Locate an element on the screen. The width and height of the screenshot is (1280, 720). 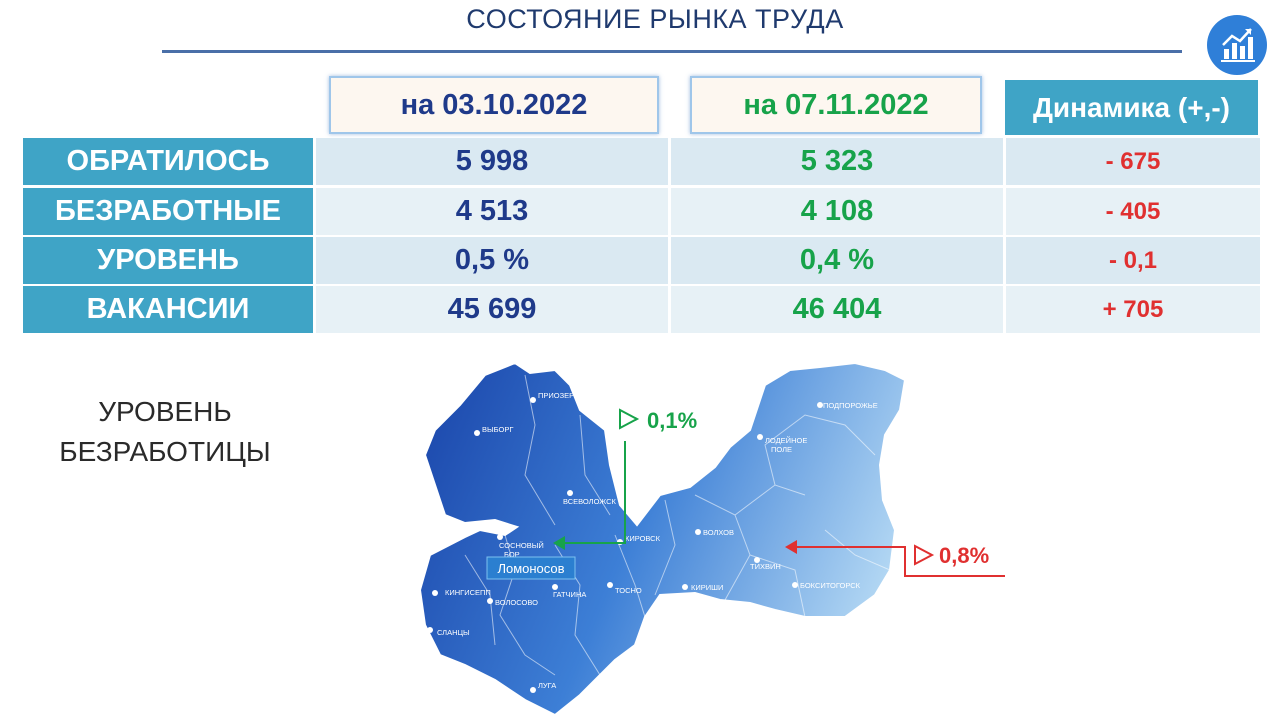
page-title: СОСТОЯНИЕ РЫНКА ТРУДА is located at coordinates (655, 19).